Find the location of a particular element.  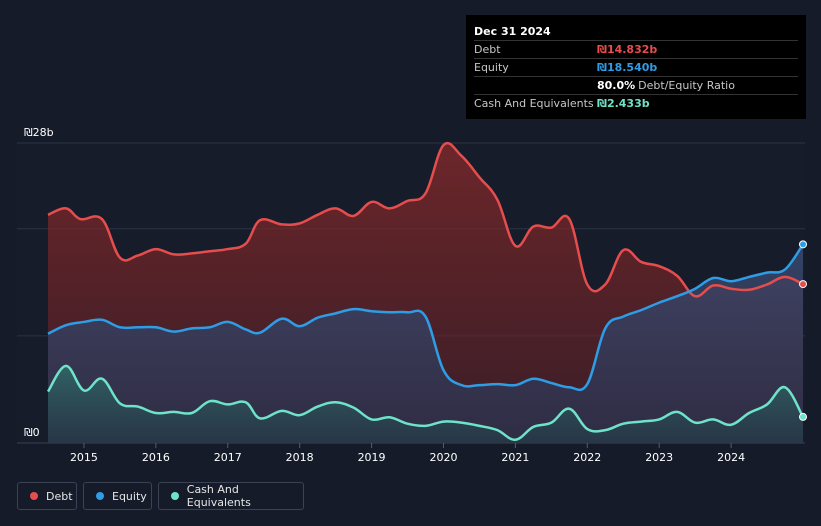

tooltip-value-cash: ₪2.433b is located at coordinates (623, 103).